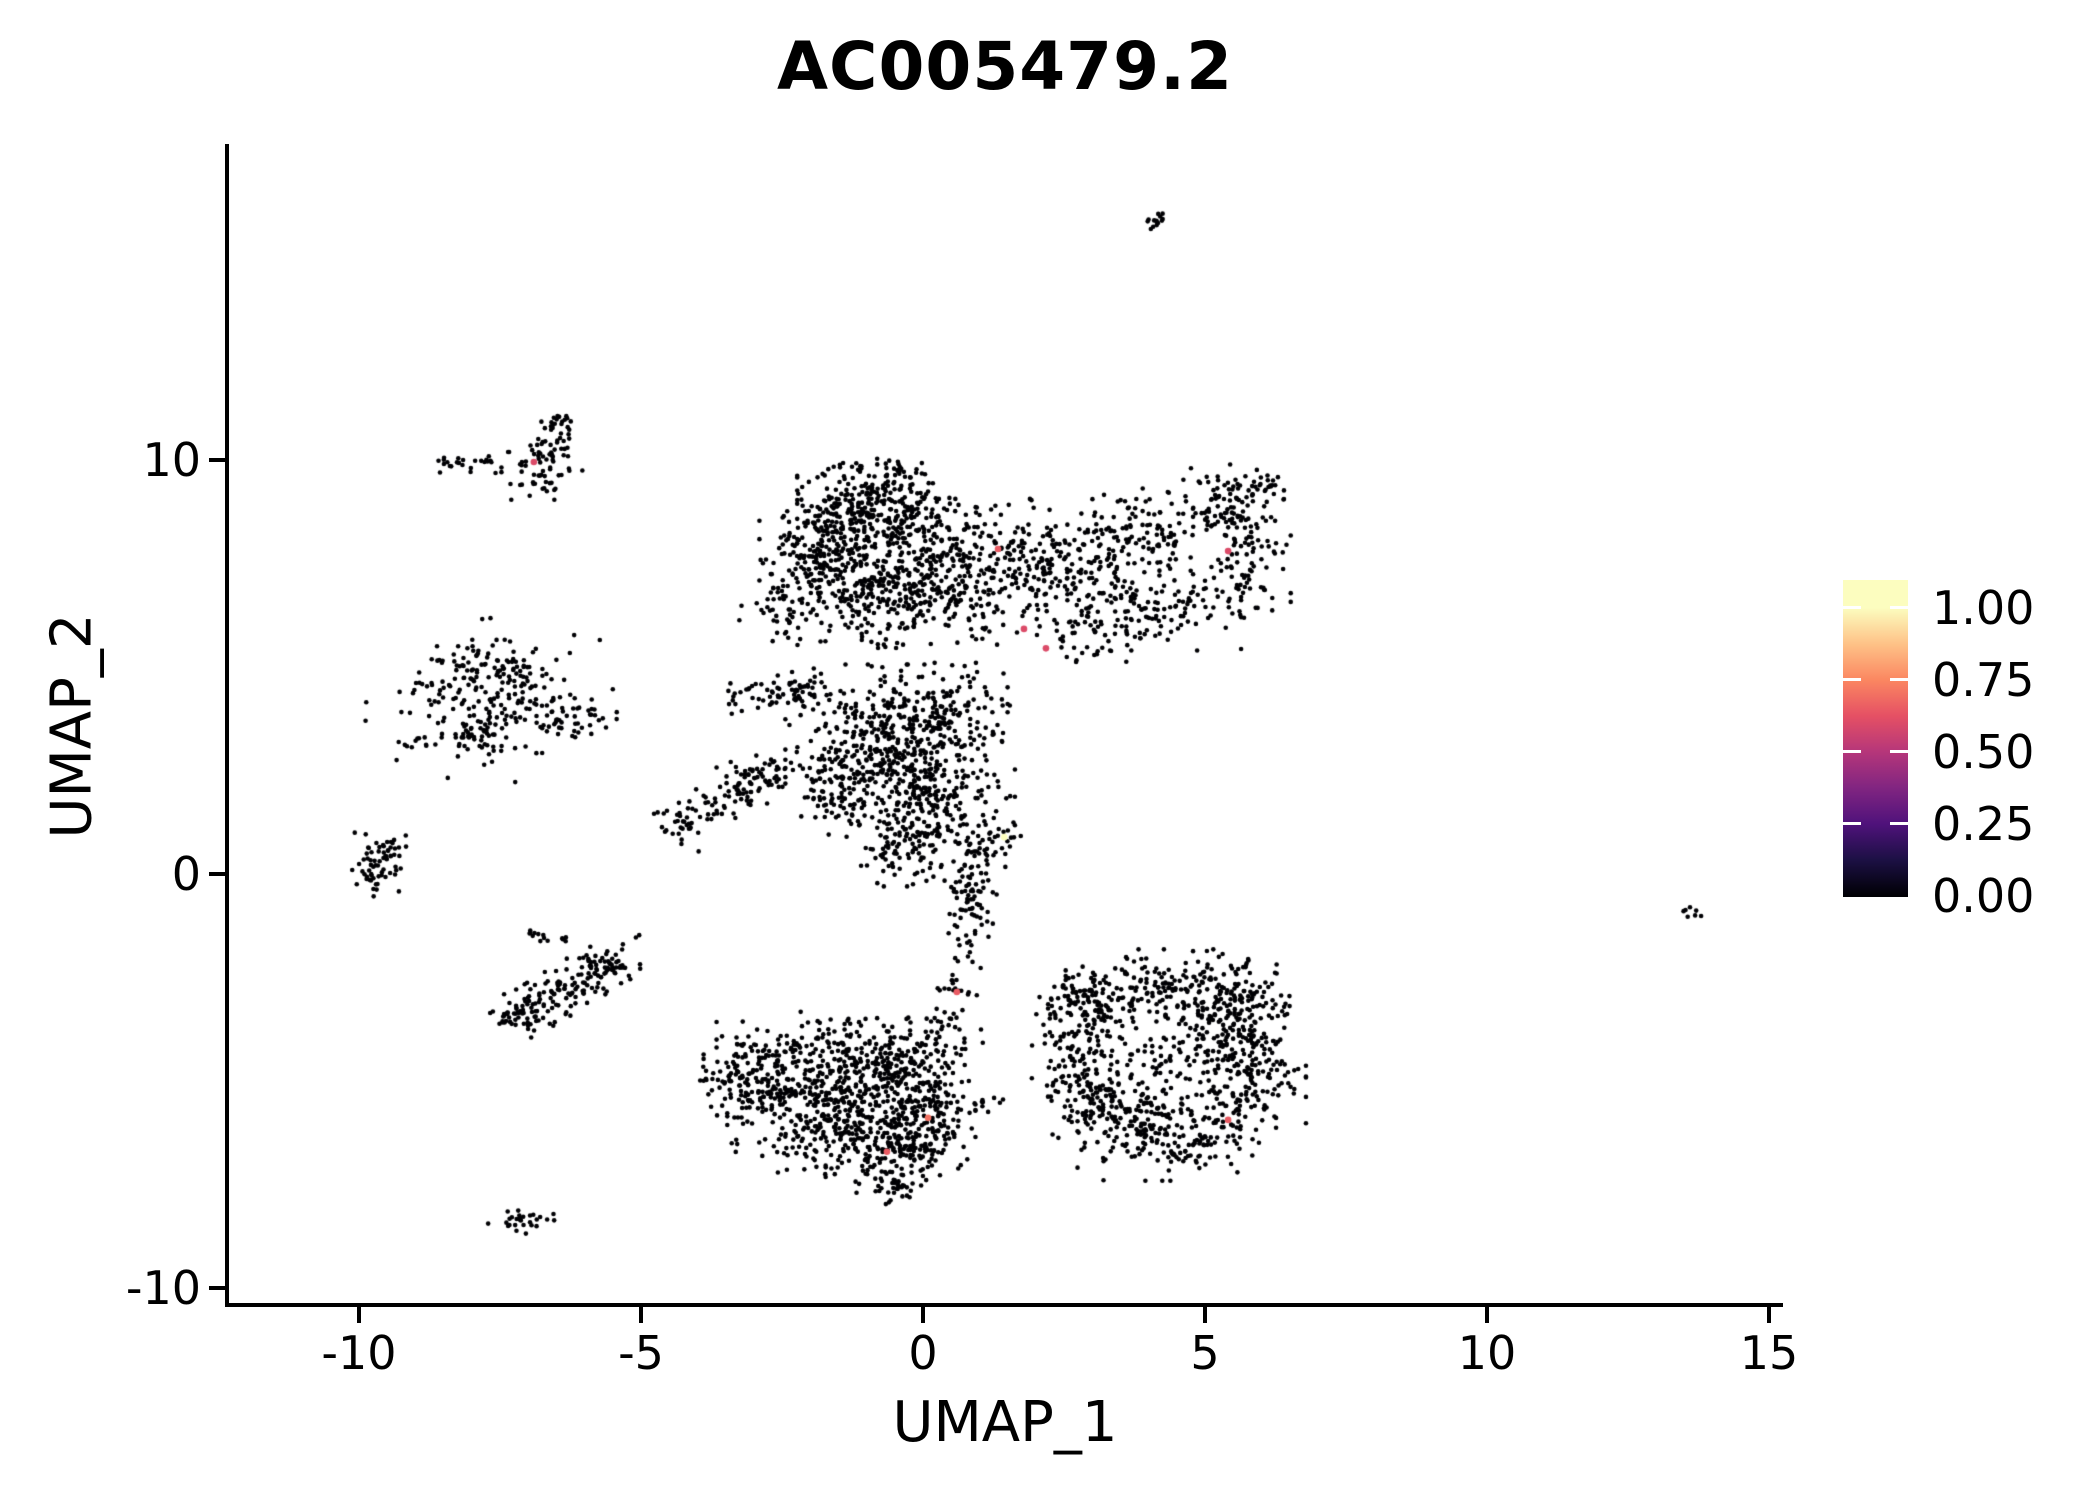 The height and width of the screenshot is (1500, 2100). Describe the element at coordinates (1205, 1353) in the screenshot. I see `x-tick-label: 5` at that location.